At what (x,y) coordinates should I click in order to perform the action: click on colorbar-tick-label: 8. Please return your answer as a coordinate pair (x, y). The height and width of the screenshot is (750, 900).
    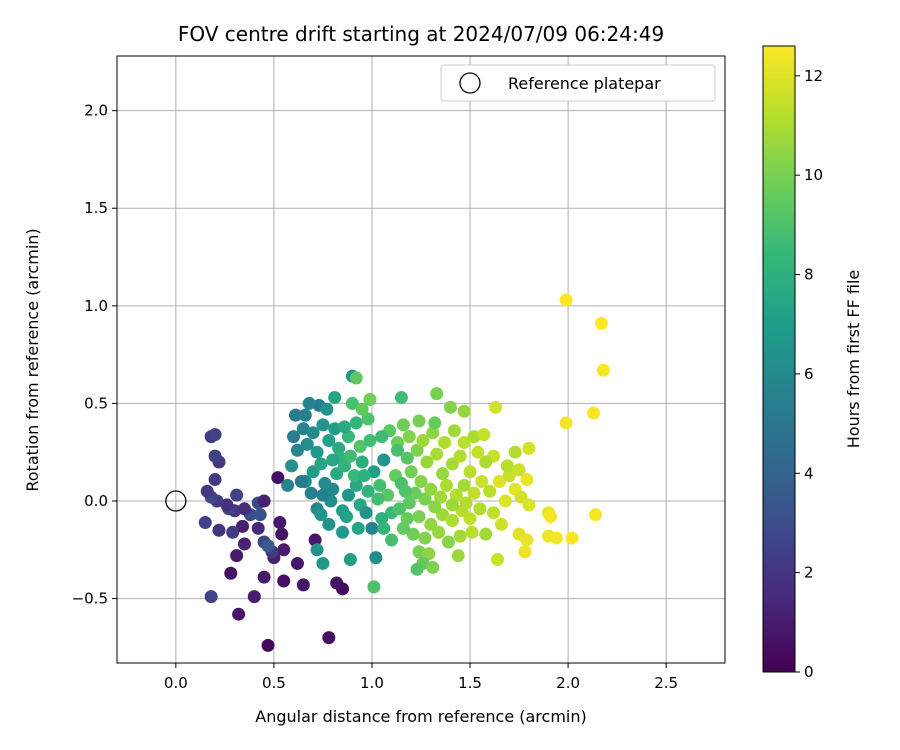
    Looking at the image, I should click on (809, 275).